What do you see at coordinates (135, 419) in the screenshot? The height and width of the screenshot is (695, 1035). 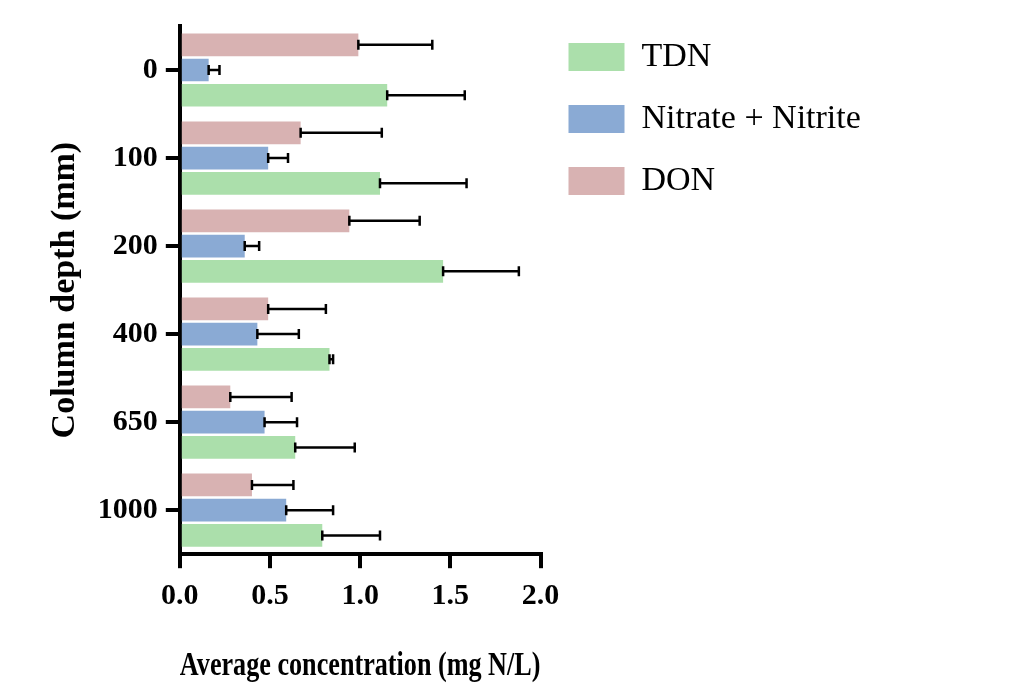 I see `y-tick-label: 650` at bounding box center [135, 419].